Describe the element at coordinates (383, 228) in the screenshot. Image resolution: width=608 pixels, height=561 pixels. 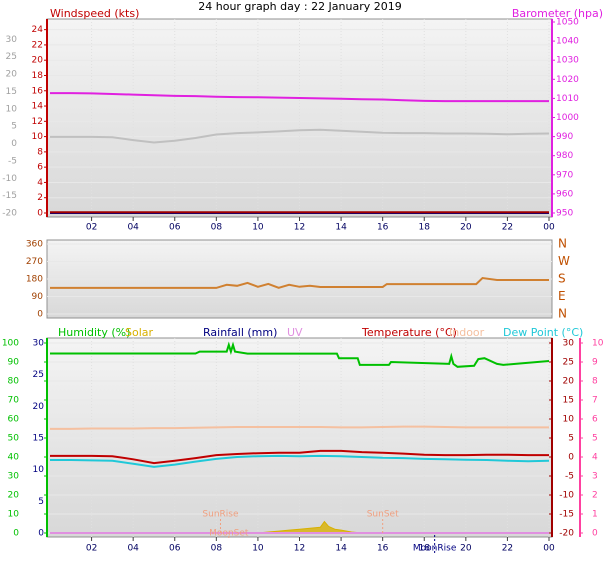
I see `x-tick-label: 16` at that location.